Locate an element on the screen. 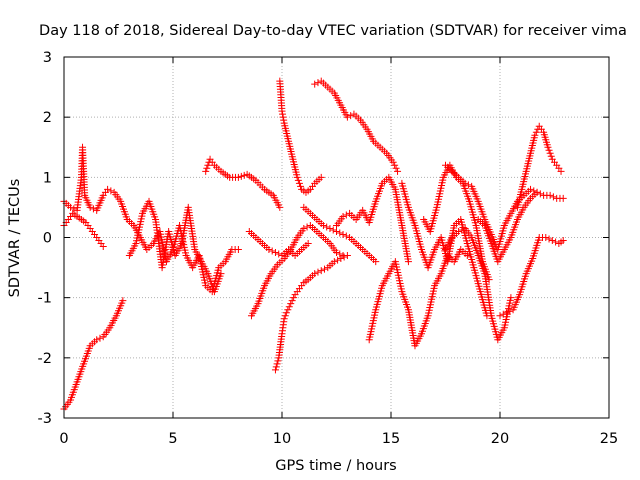 The image size is (640, 480). y-tick-label: -3 is located at coordinates (45, 419).